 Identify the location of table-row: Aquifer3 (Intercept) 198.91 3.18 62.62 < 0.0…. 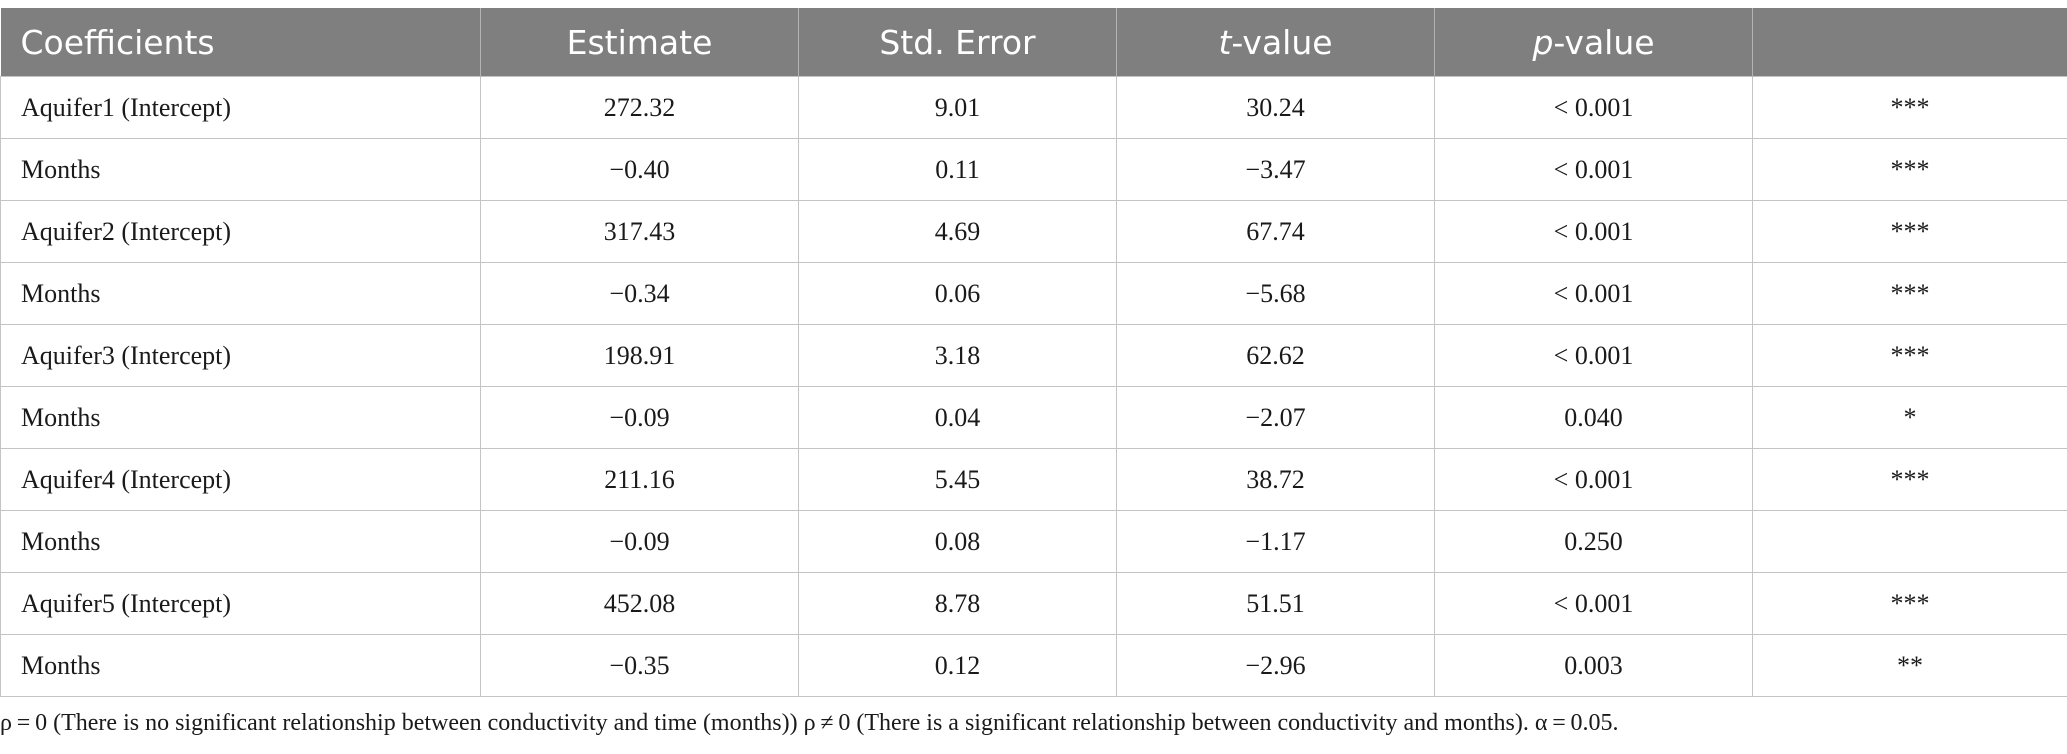
(1033, 355).